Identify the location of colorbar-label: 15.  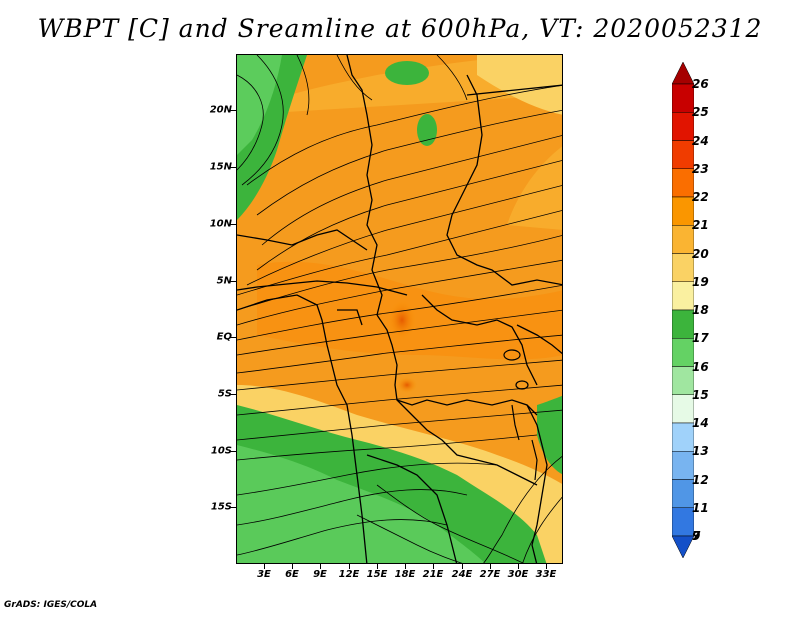
(700, 394).